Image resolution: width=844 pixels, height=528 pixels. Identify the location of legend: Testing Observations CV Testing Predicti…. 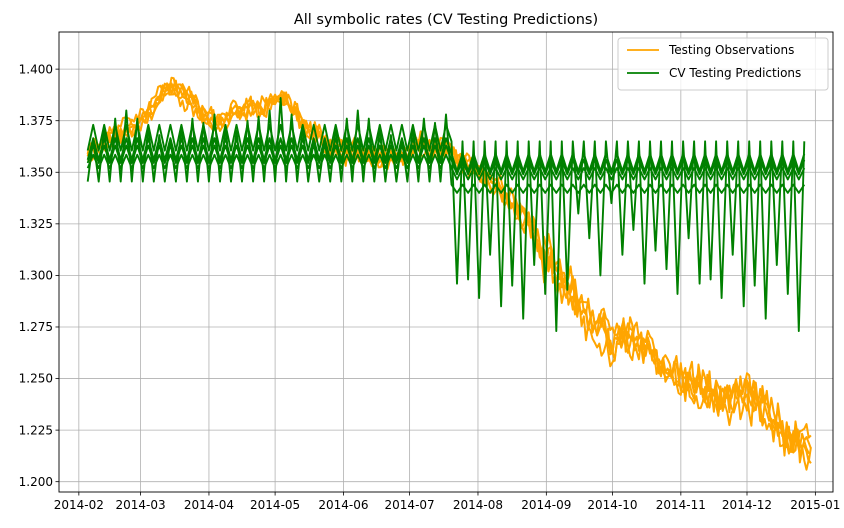
(723, 64).